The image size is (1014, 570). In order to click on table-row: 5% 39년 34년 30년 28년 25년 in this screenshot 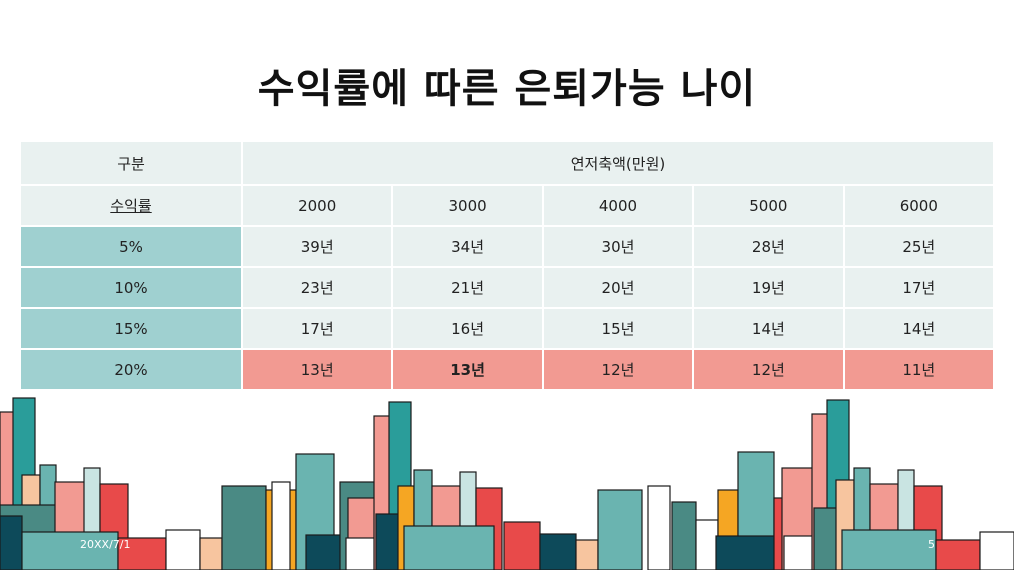, I will do `click(507, 246)`.